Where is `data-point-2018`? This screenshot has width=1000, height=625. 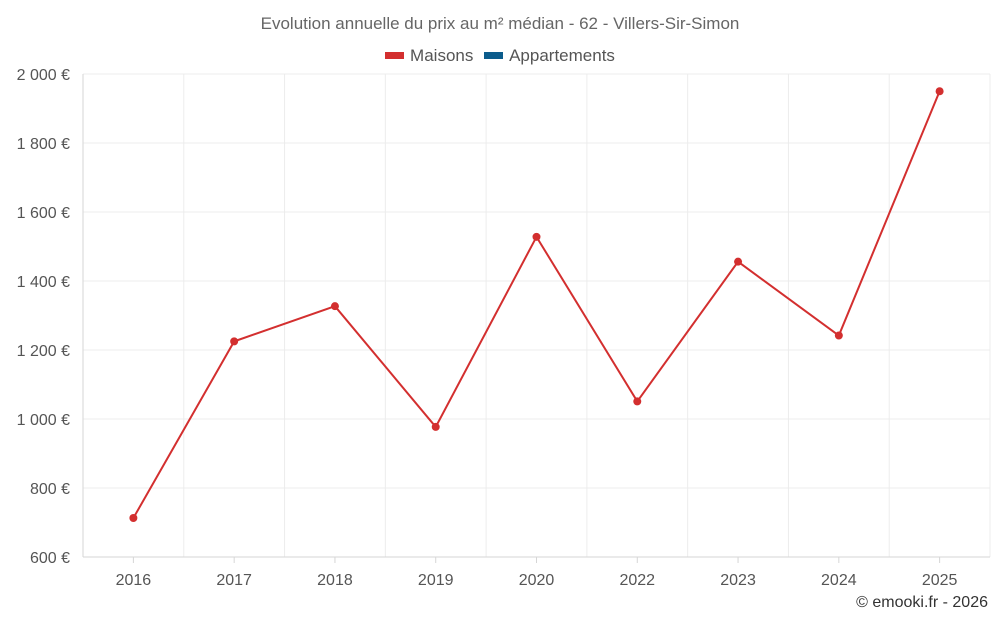 data-point-2018 is located at coordinates (334, 306).